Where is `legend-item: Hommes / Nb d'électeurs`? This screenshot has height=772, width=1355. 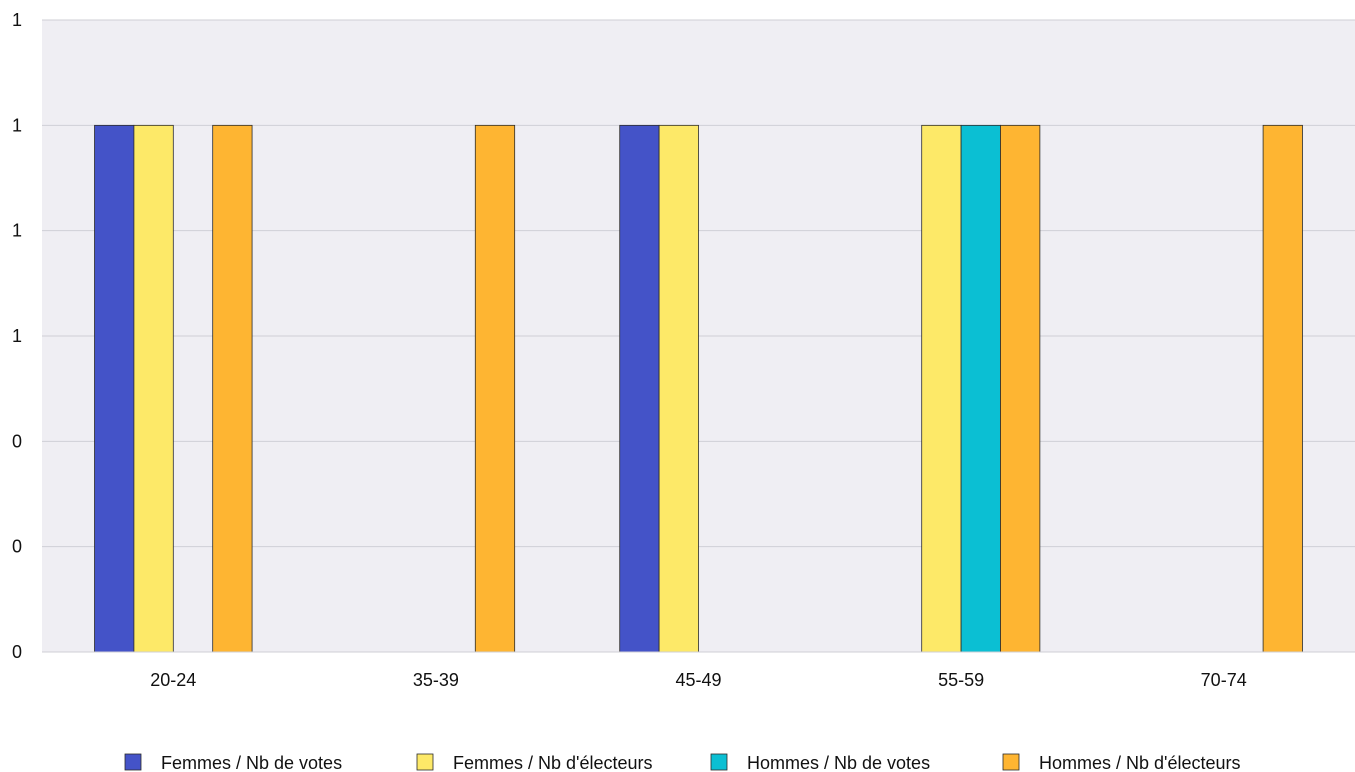
legend-item: Hommes / Nb d'électeurs is located at coordinates (1121, 762).